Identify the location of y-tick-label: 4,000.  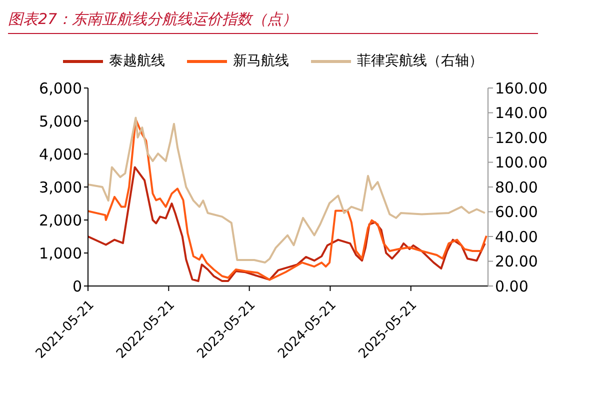
(60, 154).